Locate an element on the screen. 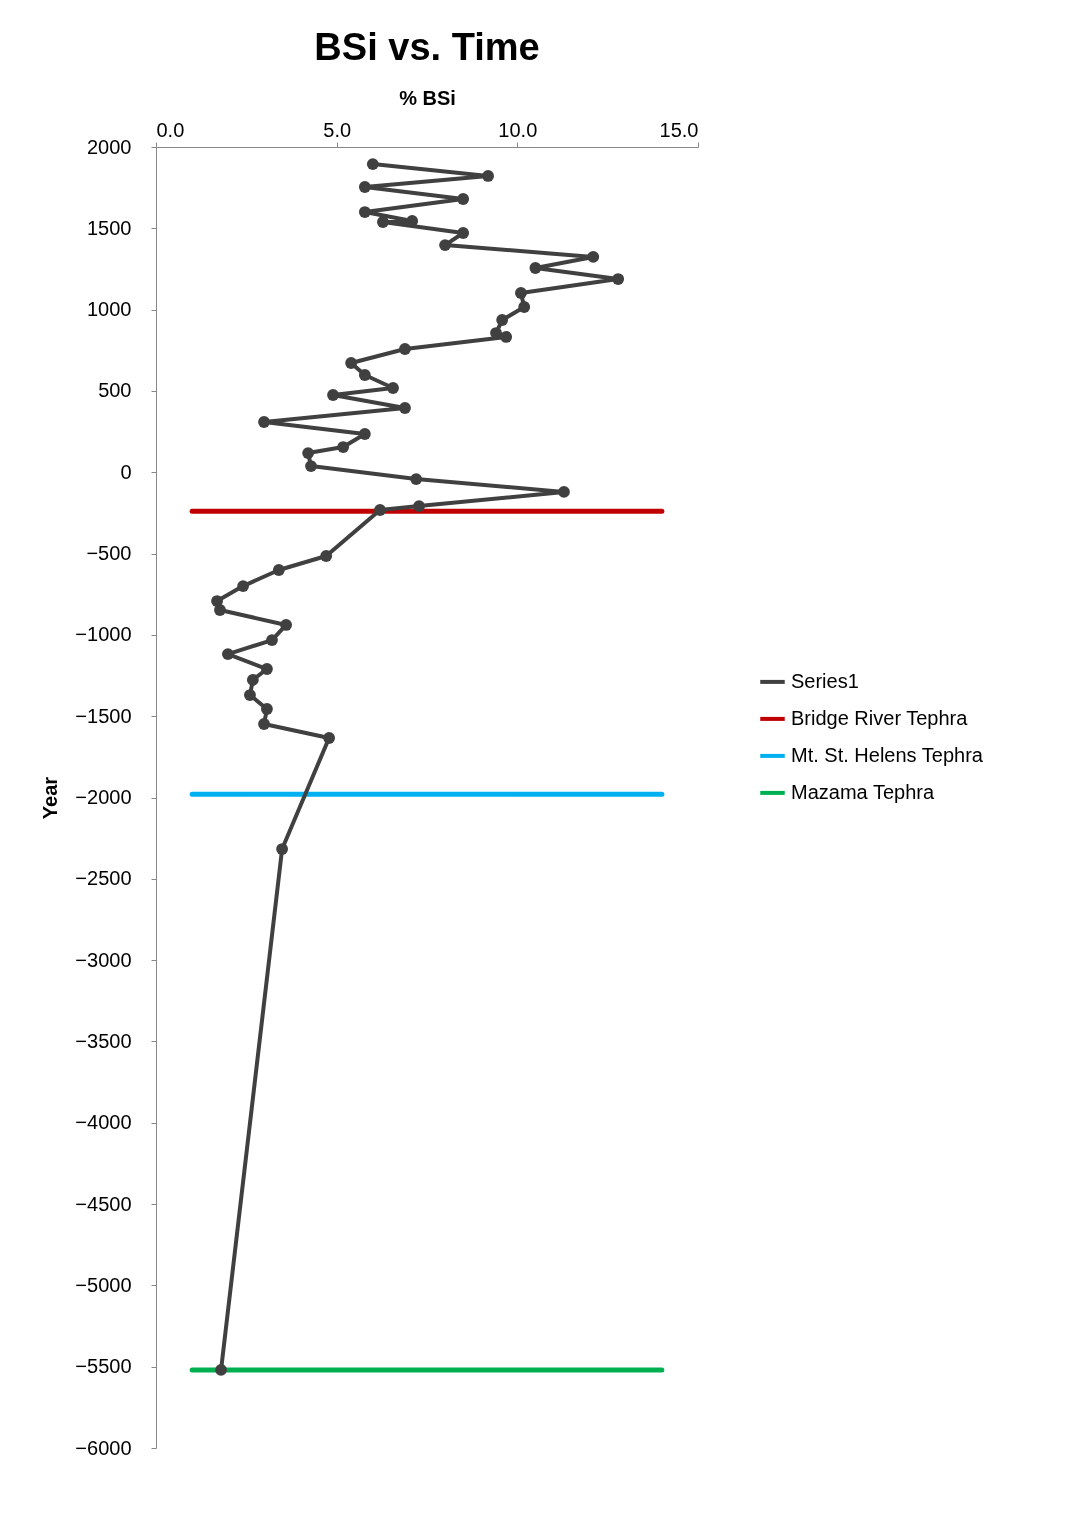 The height and width of the screenshot is (1536, 1083). y-tick-label: −3000 is located at coordinates (103, 959).